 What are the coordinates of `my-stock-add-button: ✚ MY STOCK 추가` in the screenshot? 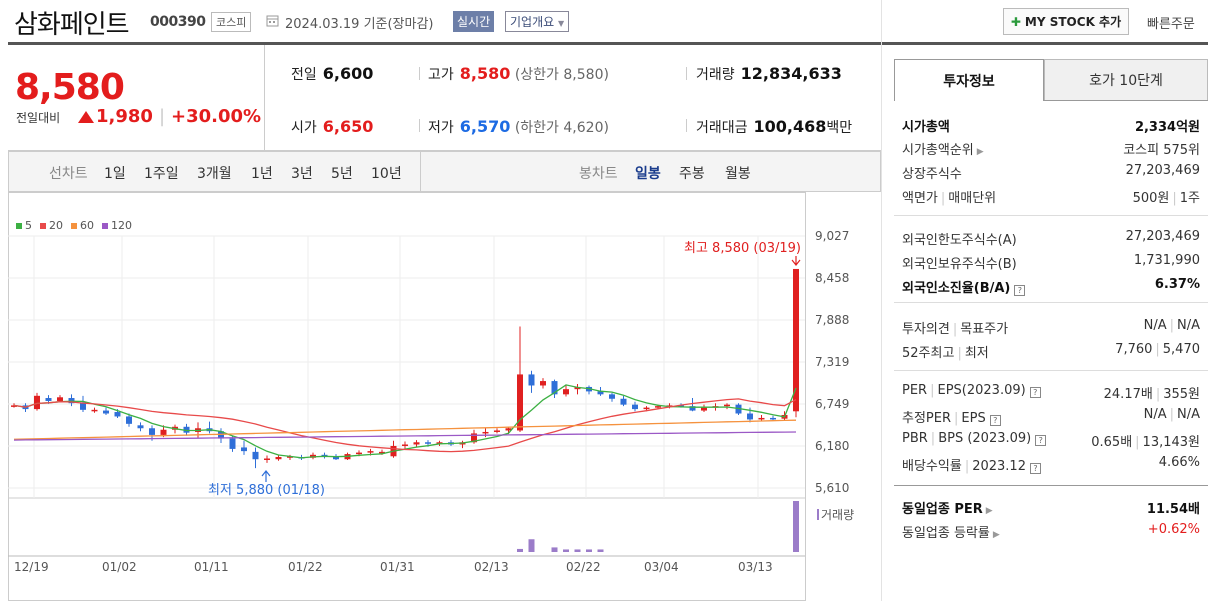 It's located at (1066, 21).